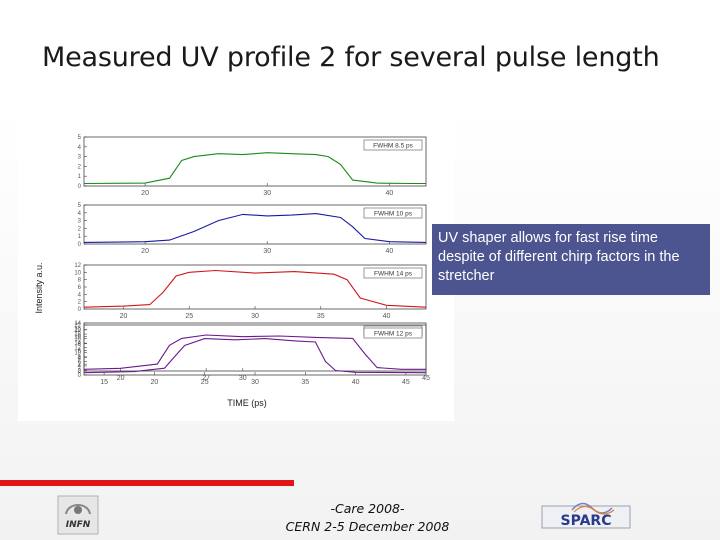 The height and width of the screenshot is (540, 720). I want to click on y-tick-label-3-0: 12, so click(77, 266).